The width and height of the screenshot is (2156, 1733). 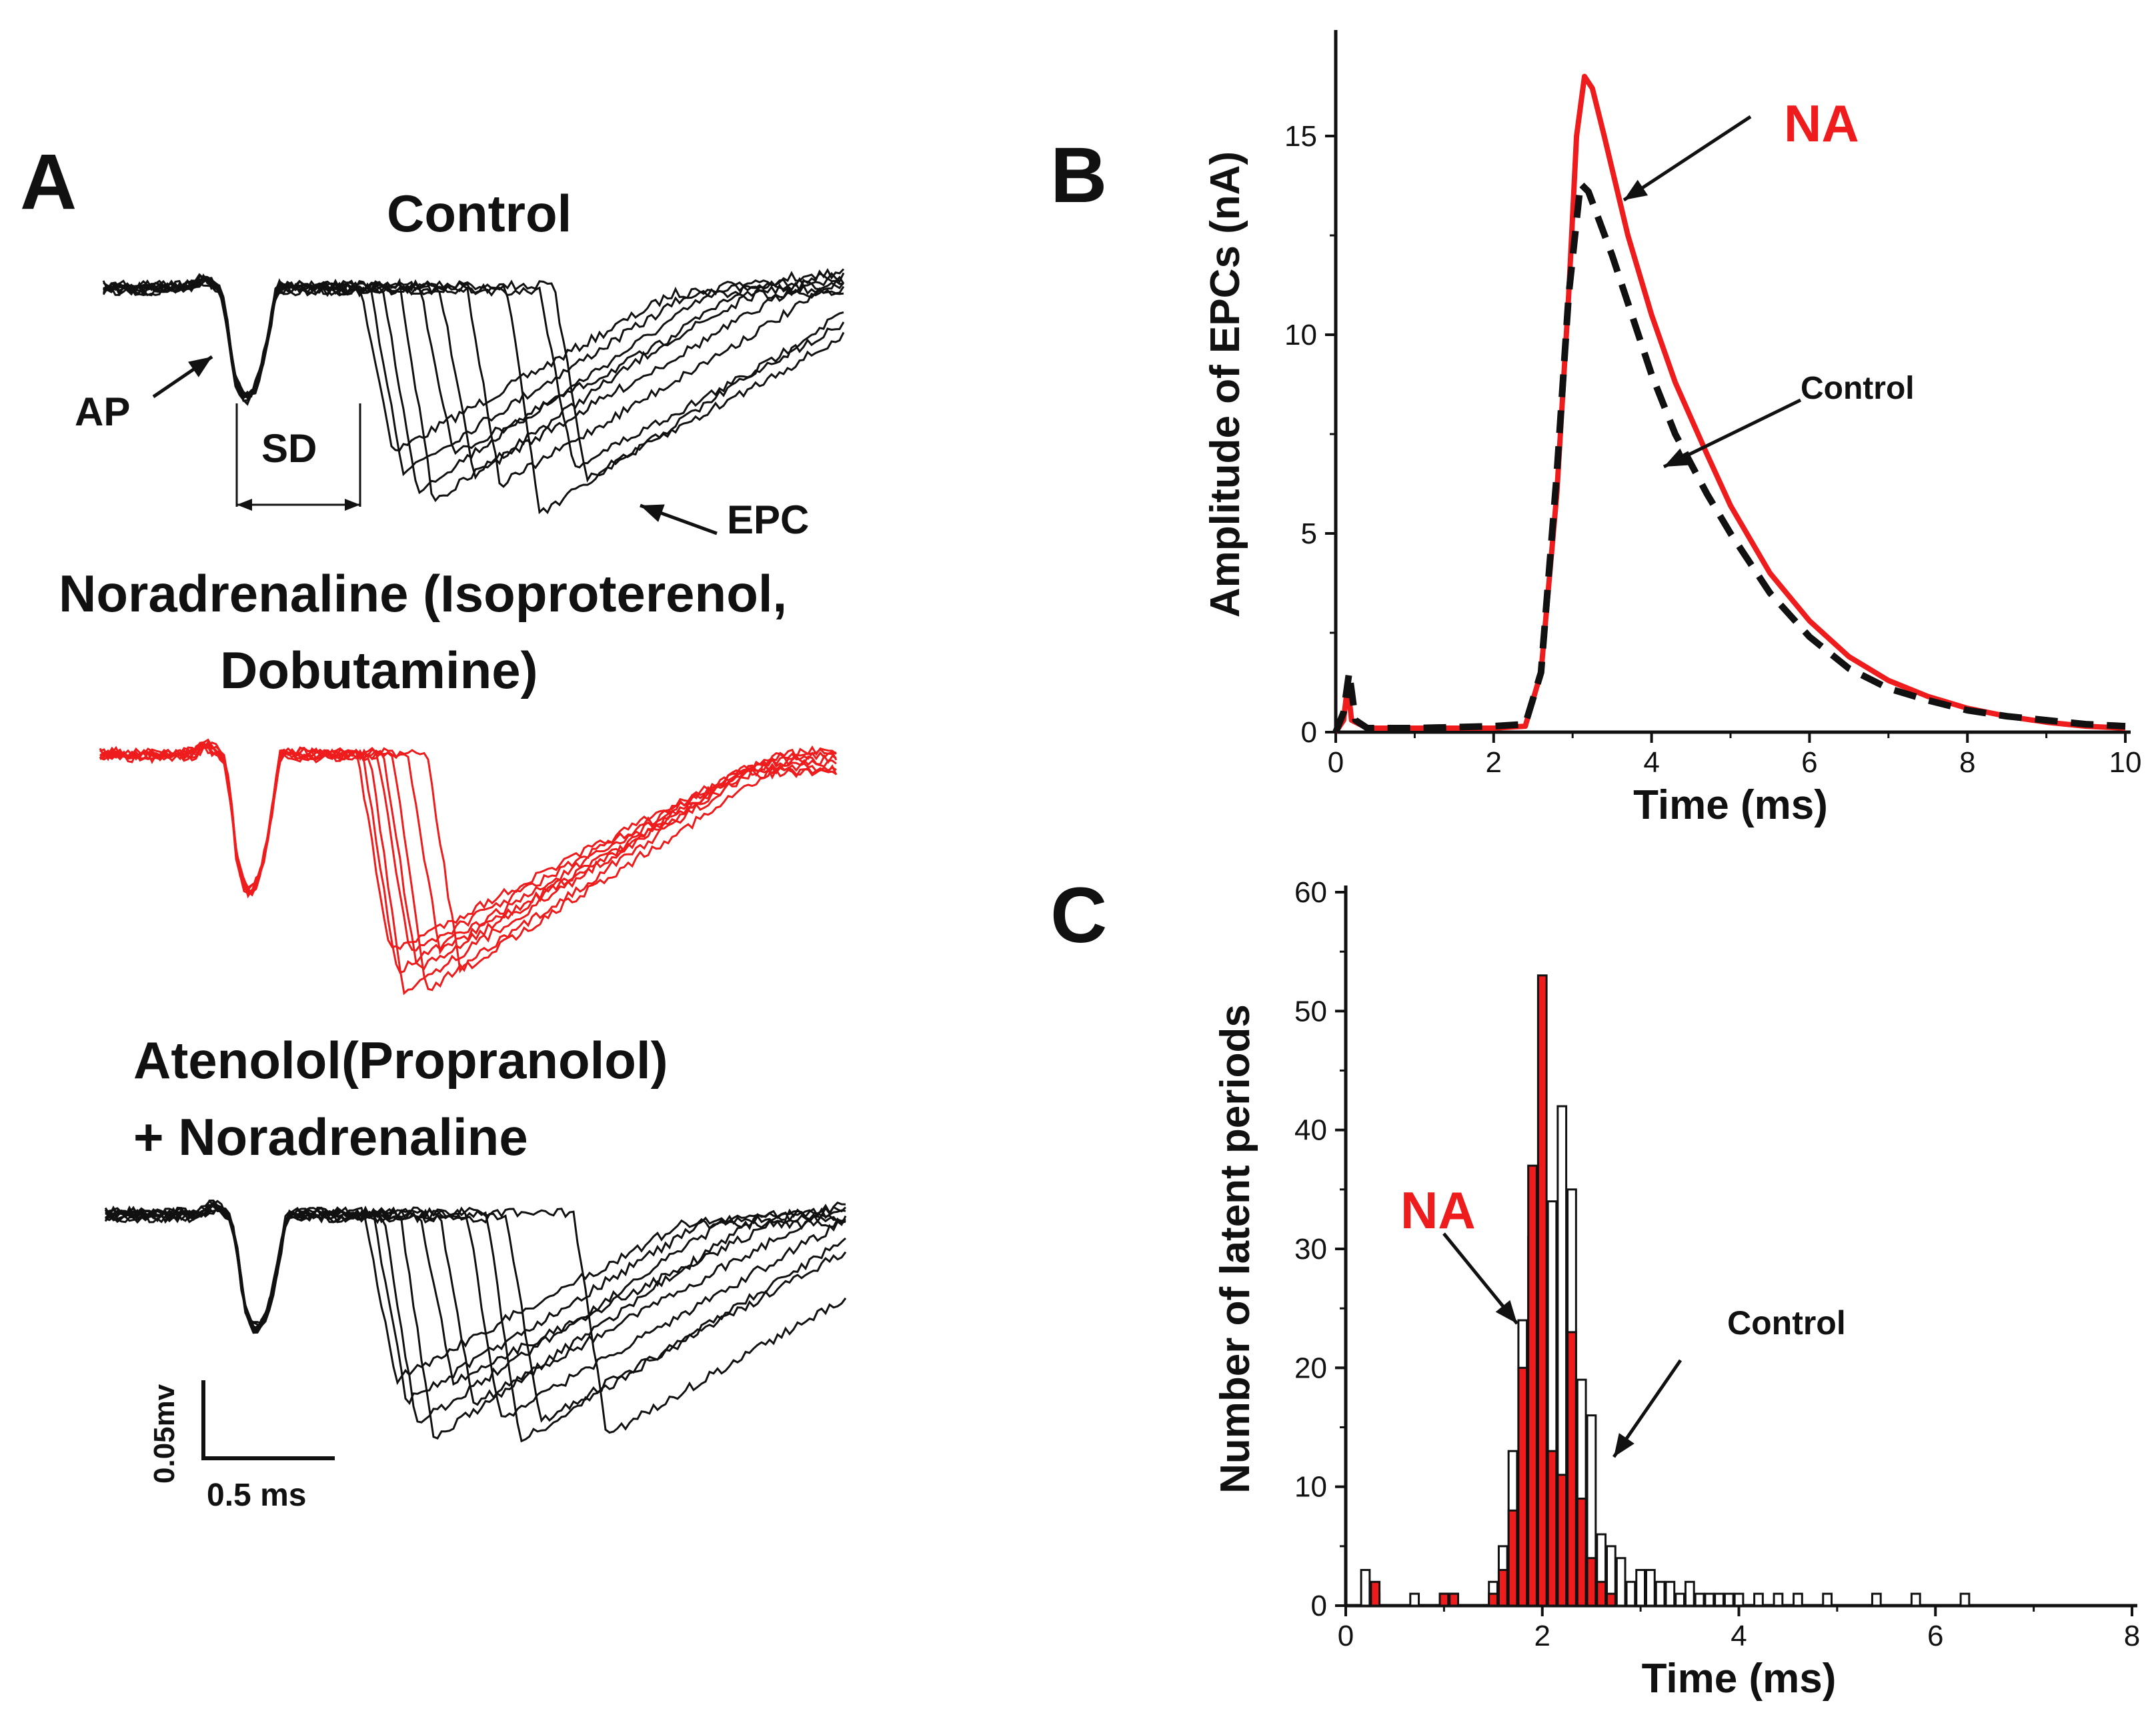 What do you see at coordinates (1300, 335) in the screenshot?
I see `chart-b-y-tick-label: 10` at bounding box center [1300, 335].